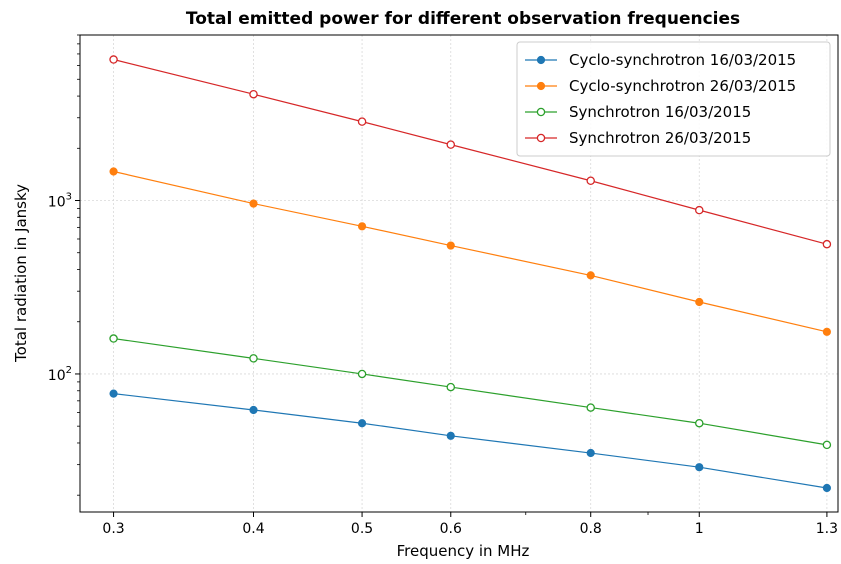 Image resolution: width=841 pixels, height=564 pixels. I want to click on series-line, so click(470, 441).